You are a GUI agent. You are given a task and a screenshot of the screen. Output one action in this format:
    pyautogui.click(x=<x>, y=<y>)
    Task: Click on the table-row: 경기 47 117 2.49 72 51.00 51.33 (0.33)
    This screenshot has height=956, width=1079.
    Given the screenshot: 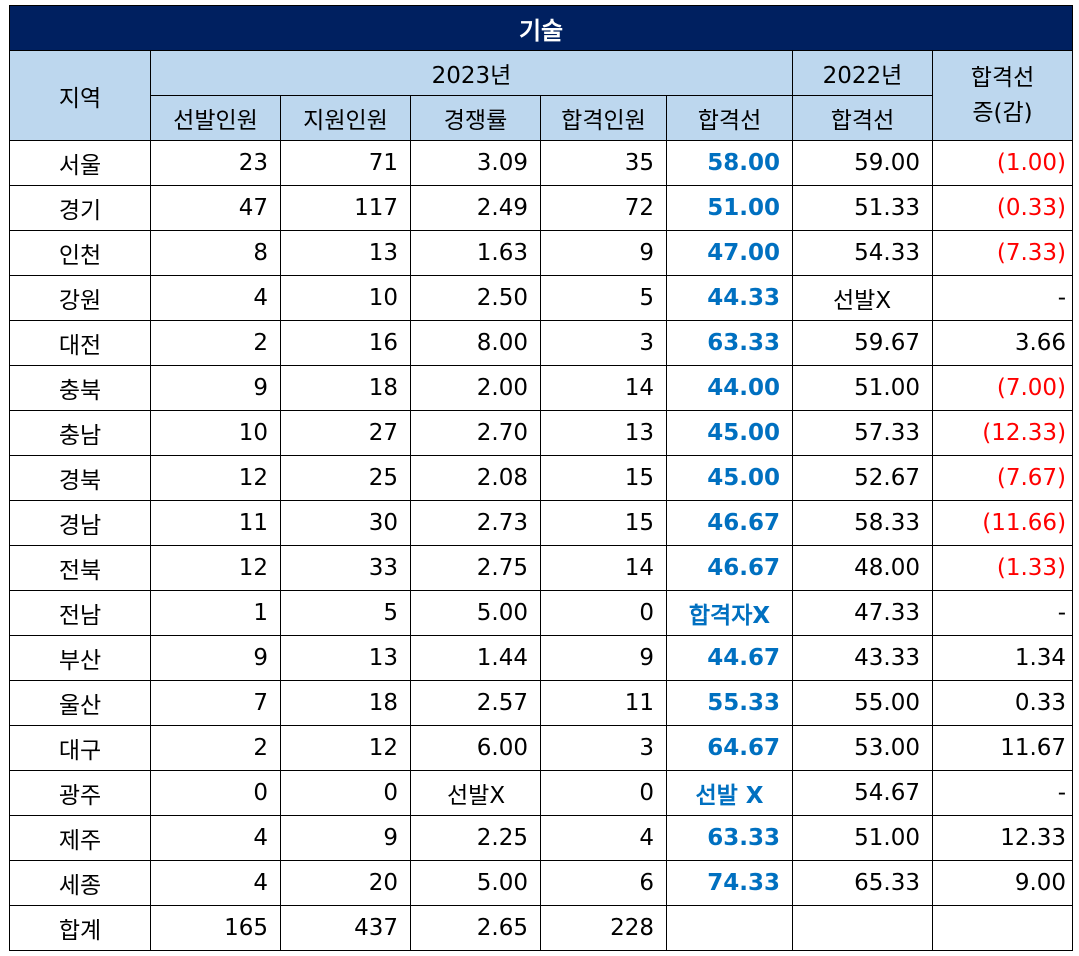 What is the action you would take?
    pyautogui.click(x=541, y=208)
    